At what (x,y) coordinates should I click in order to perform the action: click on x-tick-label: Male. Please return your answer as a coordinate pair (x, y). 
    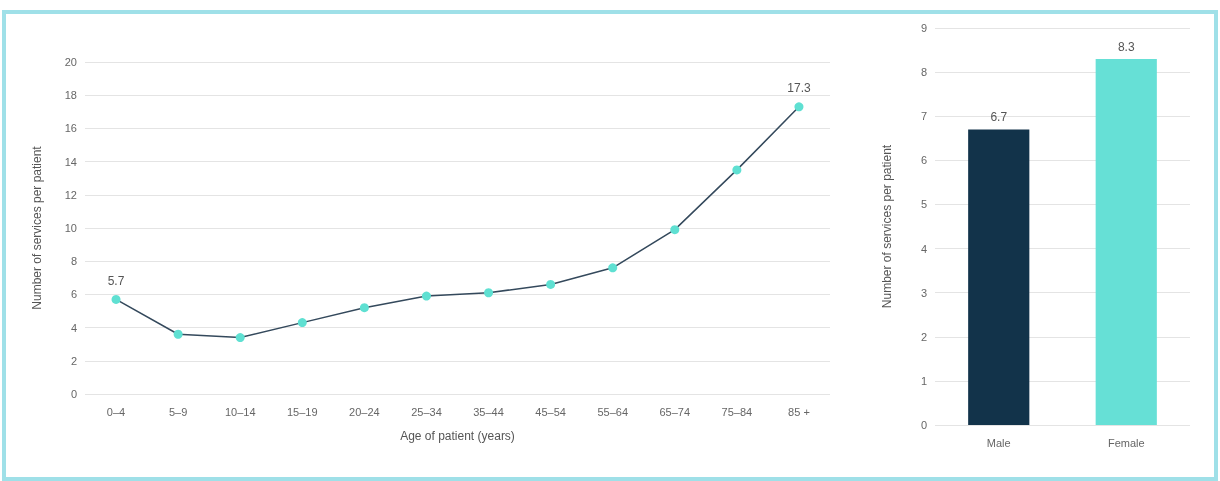
    Looking at the image, I should click on (998, 442).